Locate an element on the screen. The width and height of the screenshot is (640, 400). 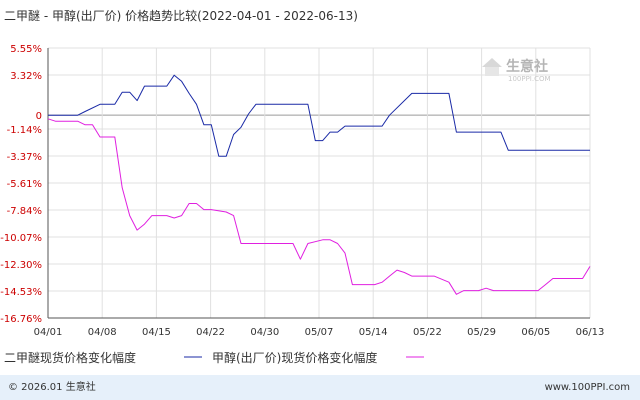
legend: 二甲醚现货价格变化幅度 甲醇(出厂价)现货价格变化幅度 is located at coordinates (214, 357).